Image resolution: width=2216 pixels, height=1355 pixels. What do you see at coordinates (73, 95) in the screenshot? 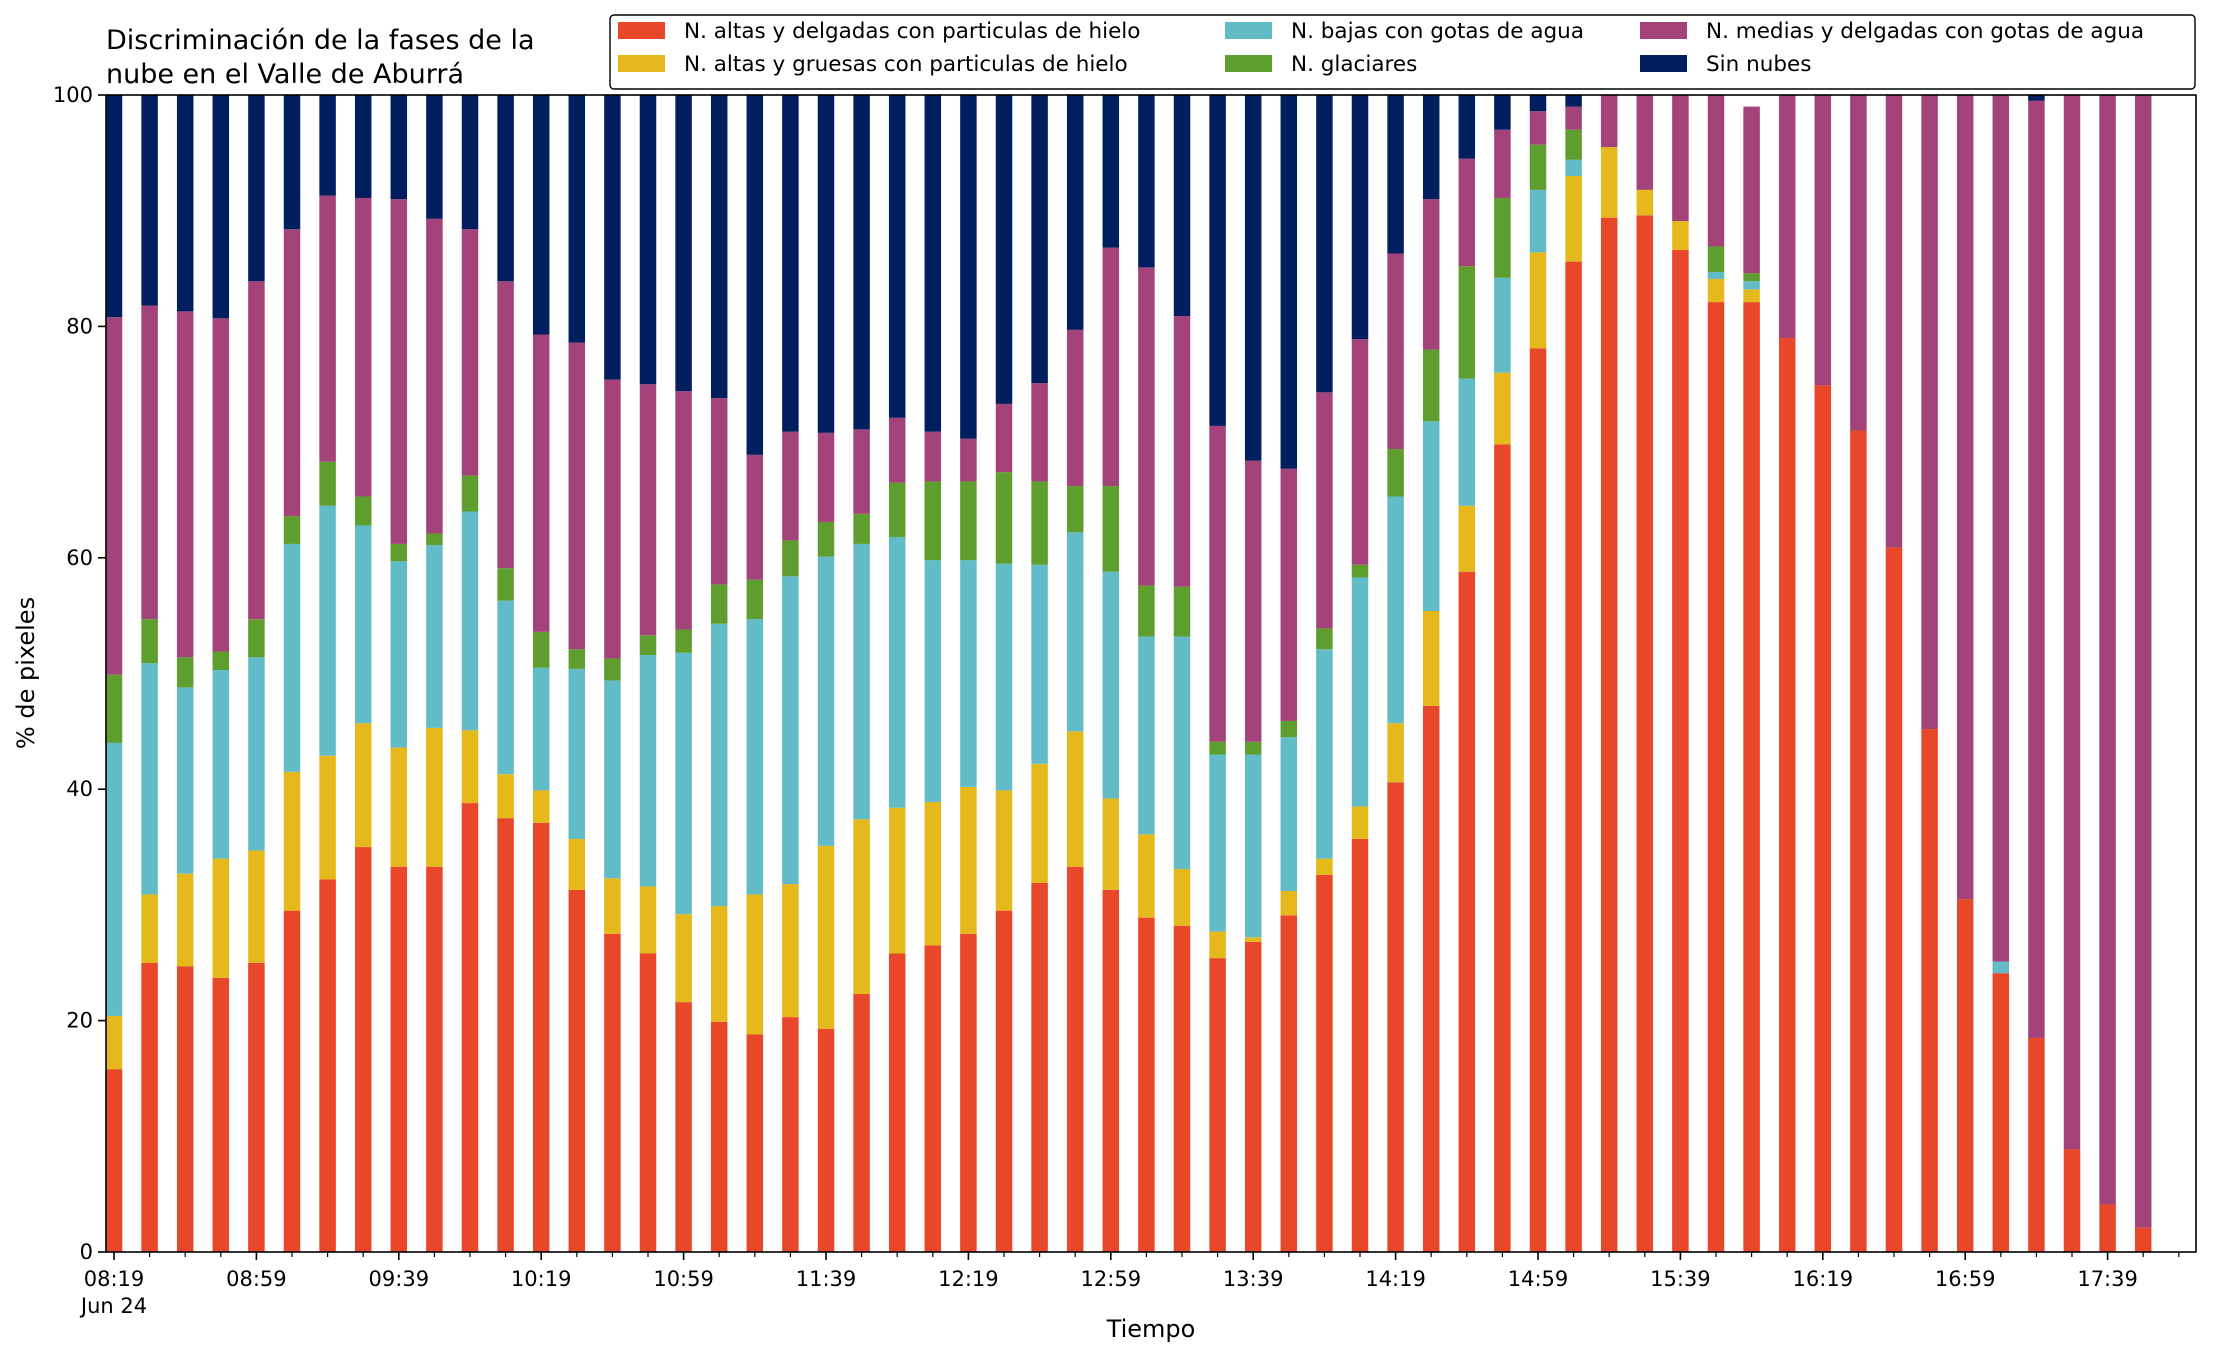
I see `y-tick-label: 100` at bounding box center [73, 95].